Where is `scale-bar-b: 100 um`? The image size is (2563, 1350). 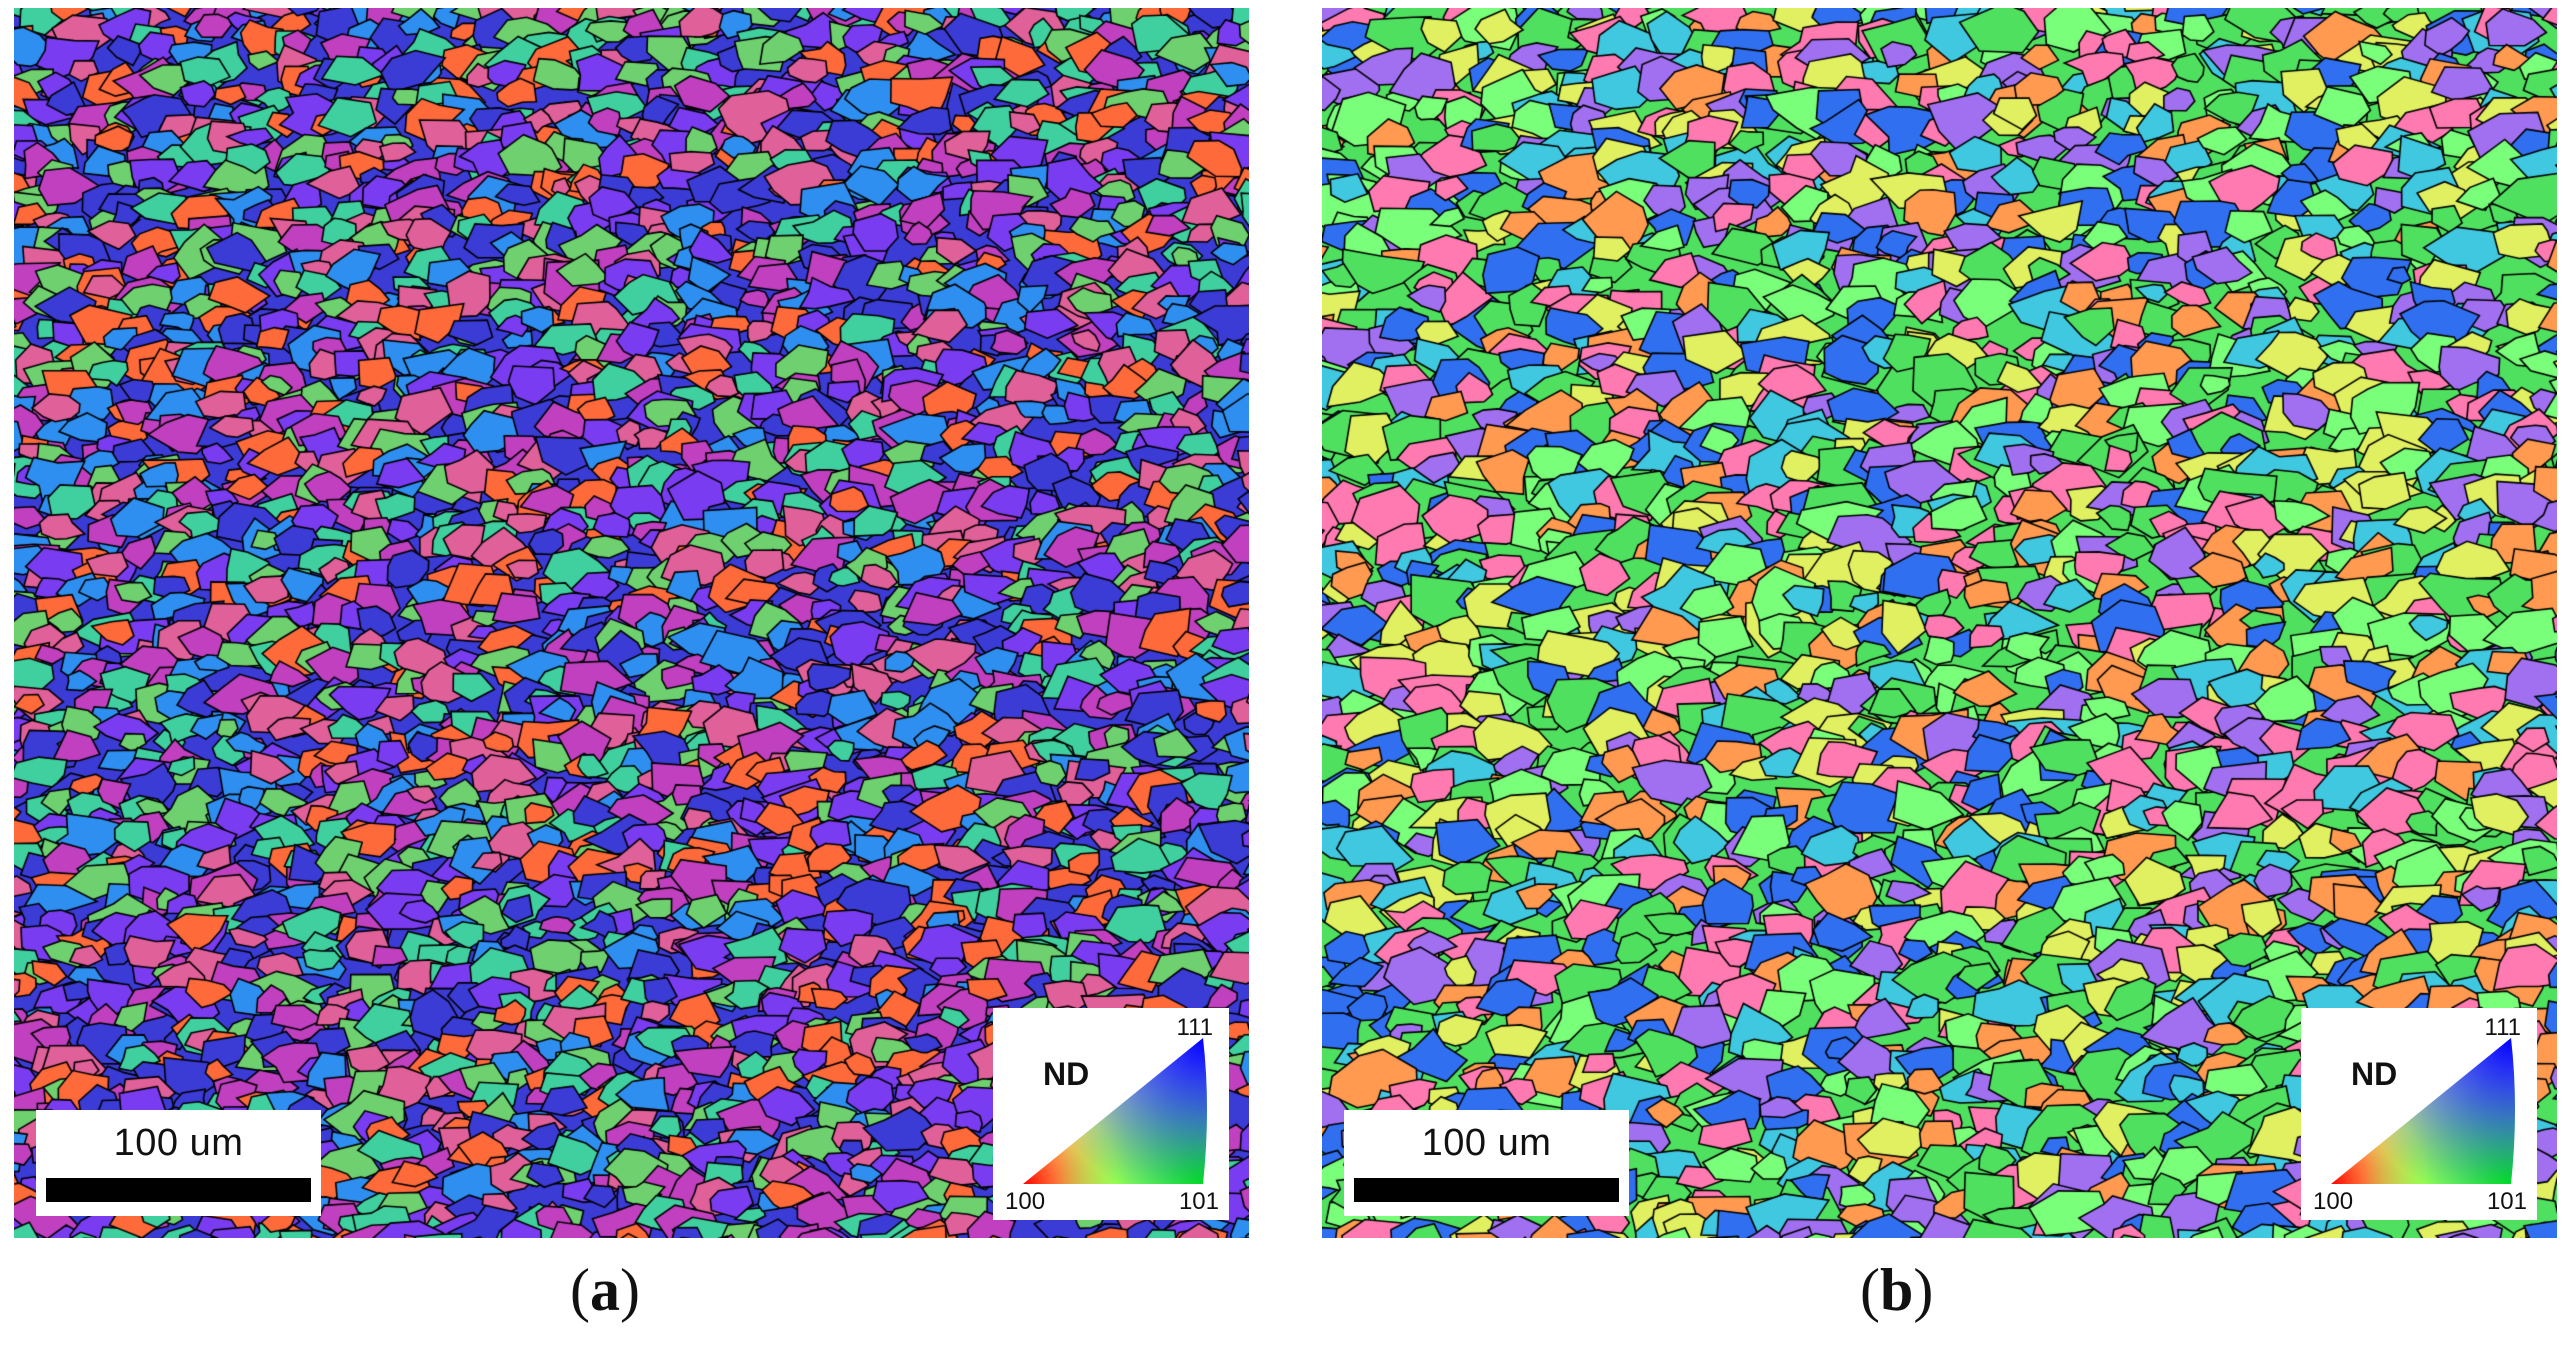
scale-bar-b: 100 um is located at coordinates (1486, 1163).